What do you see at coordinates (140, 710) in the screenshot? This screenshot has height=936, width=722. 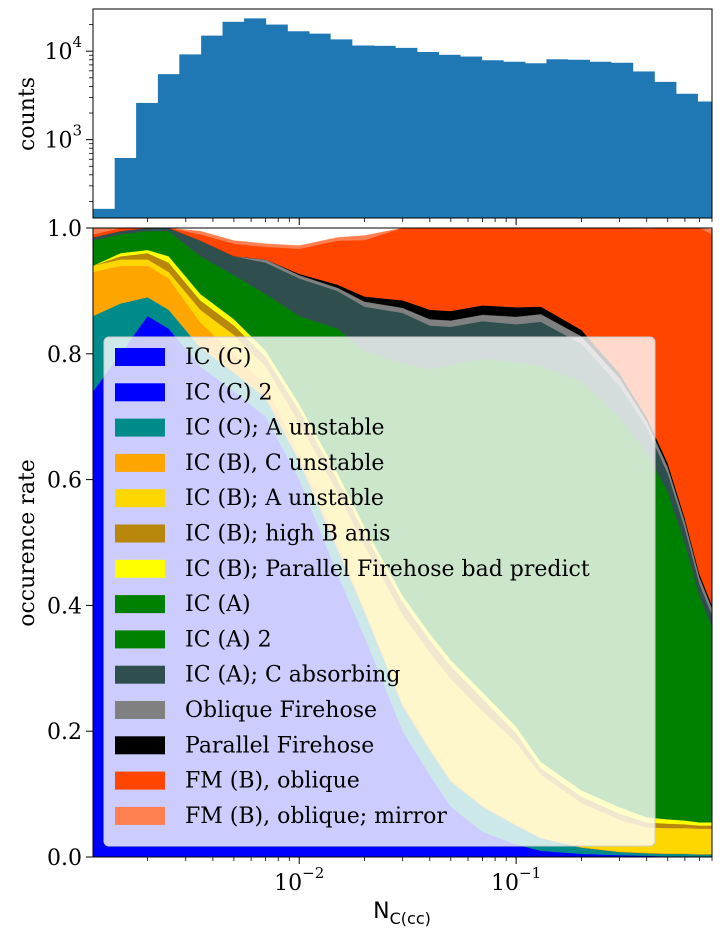 I see `legend-swatch-oblique-firehose` at bounding box center [140, 710].